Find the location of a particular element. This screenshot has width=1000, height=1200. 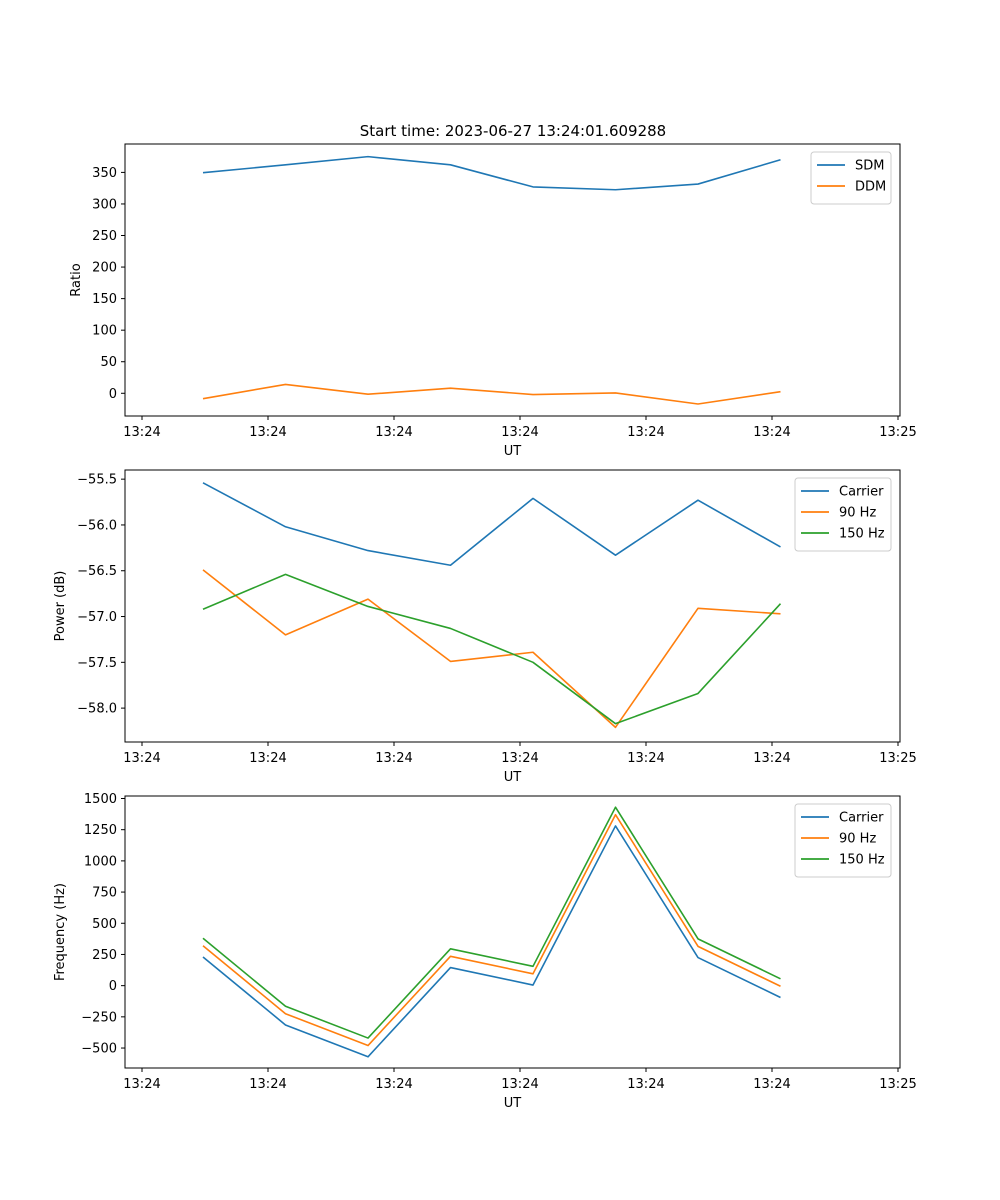

y-tick-label: 350 is located at coordinates (104, 173).